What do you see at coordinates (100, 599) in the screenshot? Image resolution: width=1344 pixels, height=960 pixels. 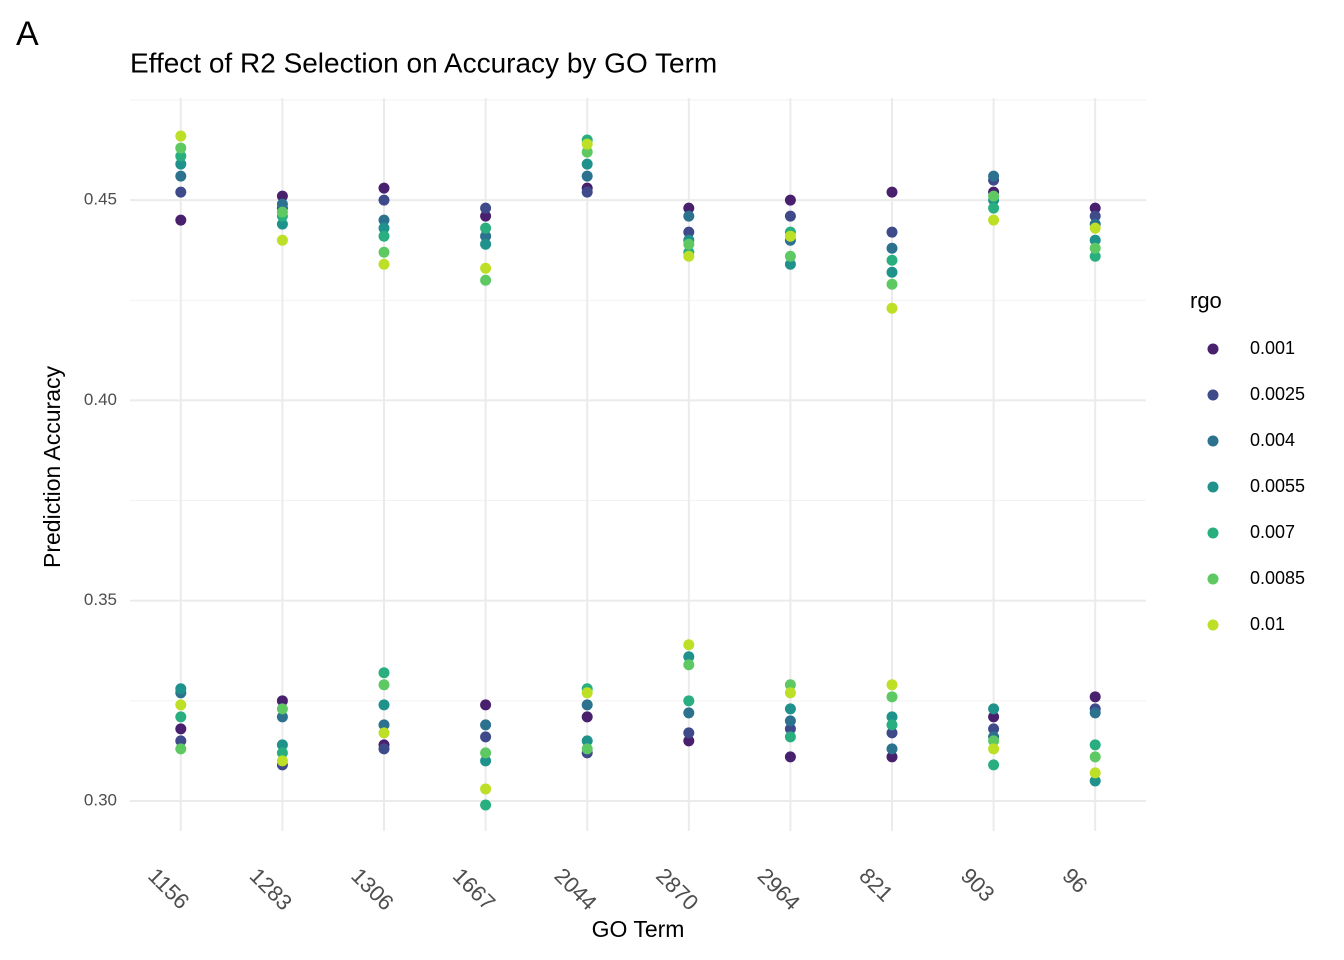 I see `y-tick-label: 0.35` at bounding box center [100, 599].